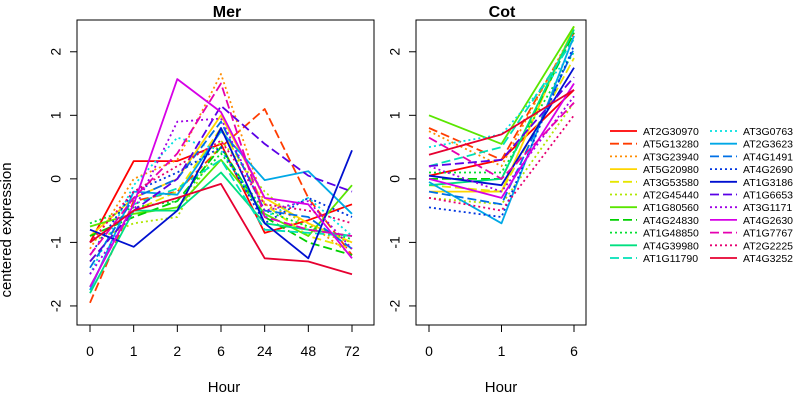  Describe the element at coordinates (768, 170) in the screenshot. I see `legend-label: AT4G2690` at that location.